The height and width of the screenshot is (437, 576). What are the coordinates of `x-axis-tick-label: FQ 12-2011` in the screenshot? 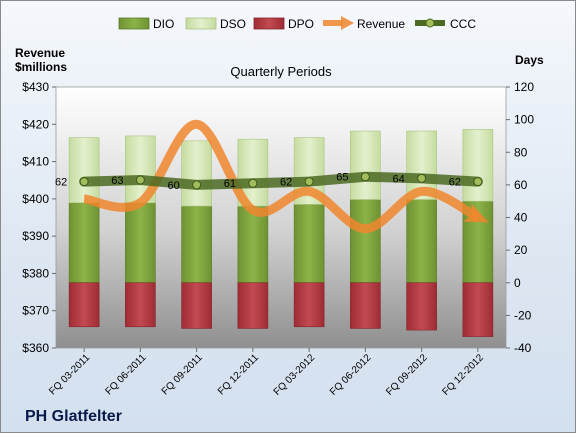 It's located at (238, 374).